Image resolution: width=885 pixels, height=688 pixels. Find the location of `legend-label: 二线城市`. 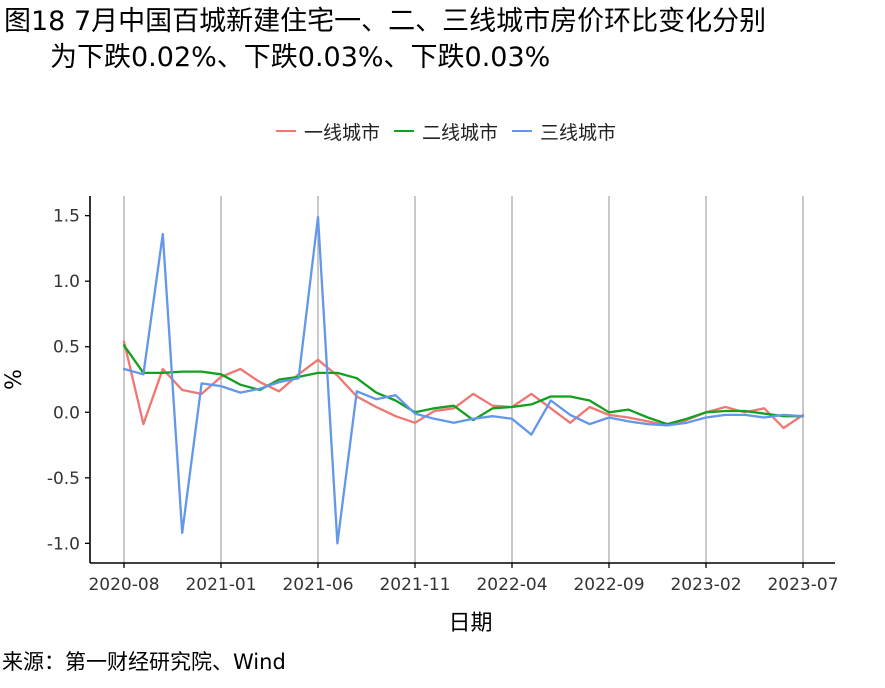

legend-label: 二线城市 is located at coordinates (460, 132).